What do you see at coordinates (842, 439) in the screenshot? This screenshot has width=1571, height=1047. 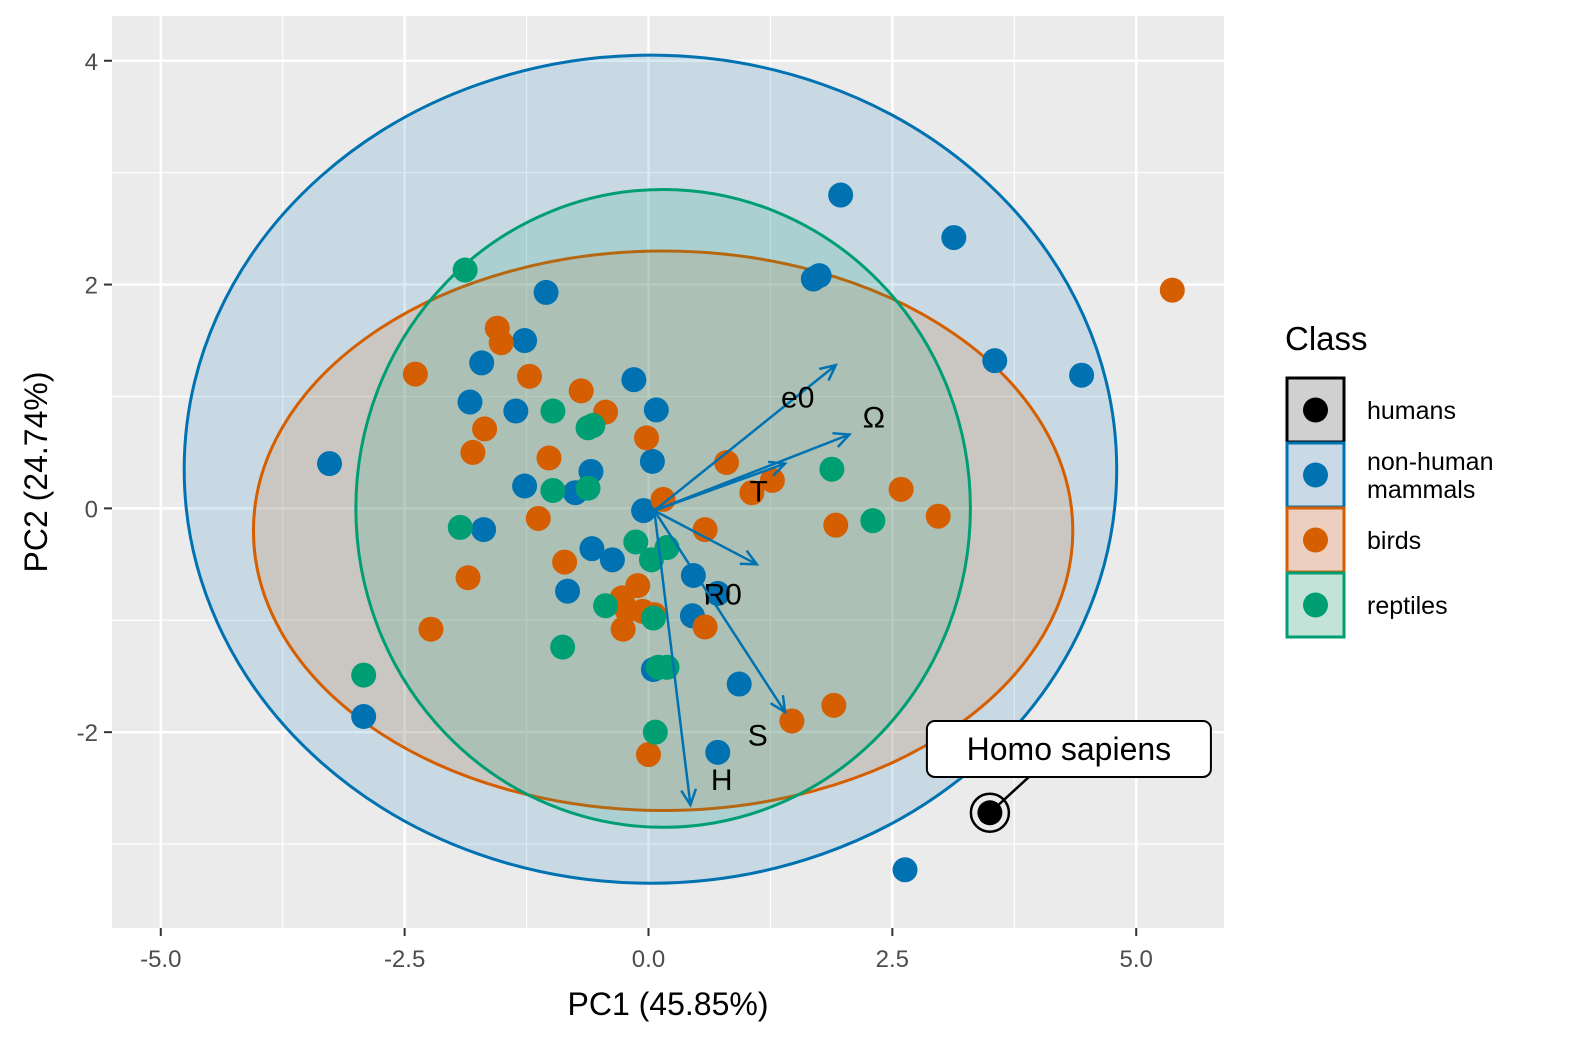 I see `loading-arrowhead-Ω` at bounding box center [842, 439].